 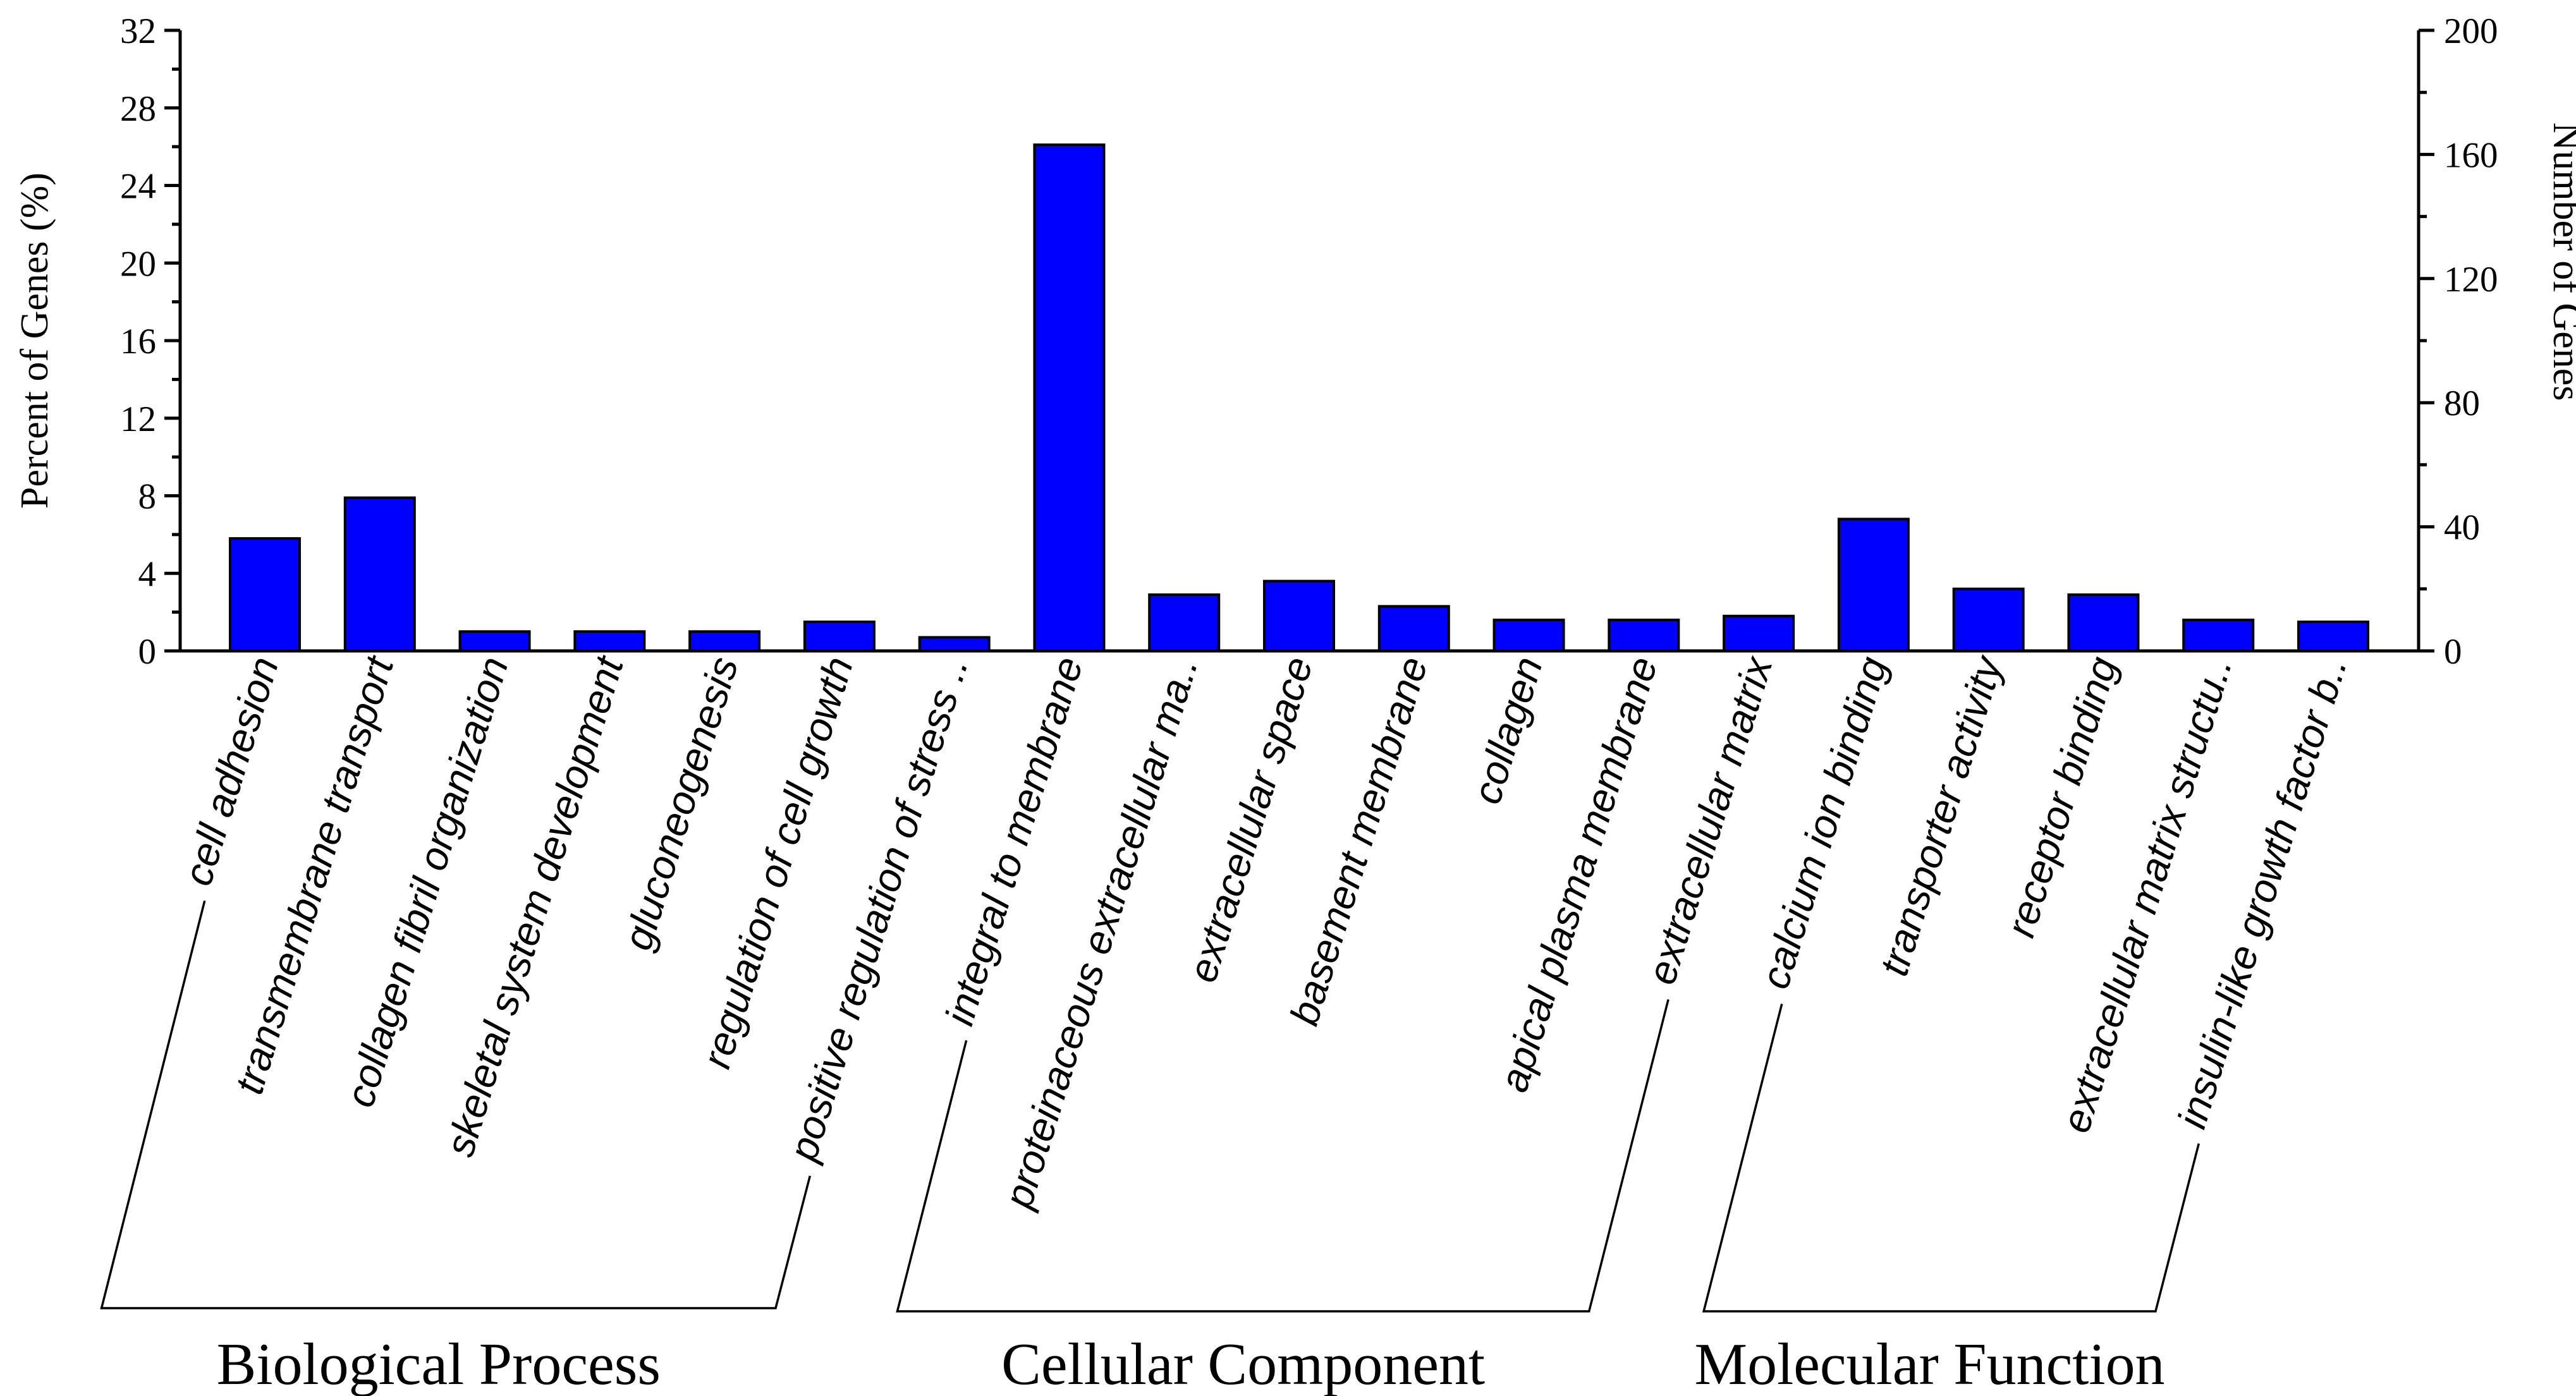 What do you see at coordinates (1930, 1364) in the screenshot?
I see `group-label: Molecular Function` at bounding box center [1930, 1364].